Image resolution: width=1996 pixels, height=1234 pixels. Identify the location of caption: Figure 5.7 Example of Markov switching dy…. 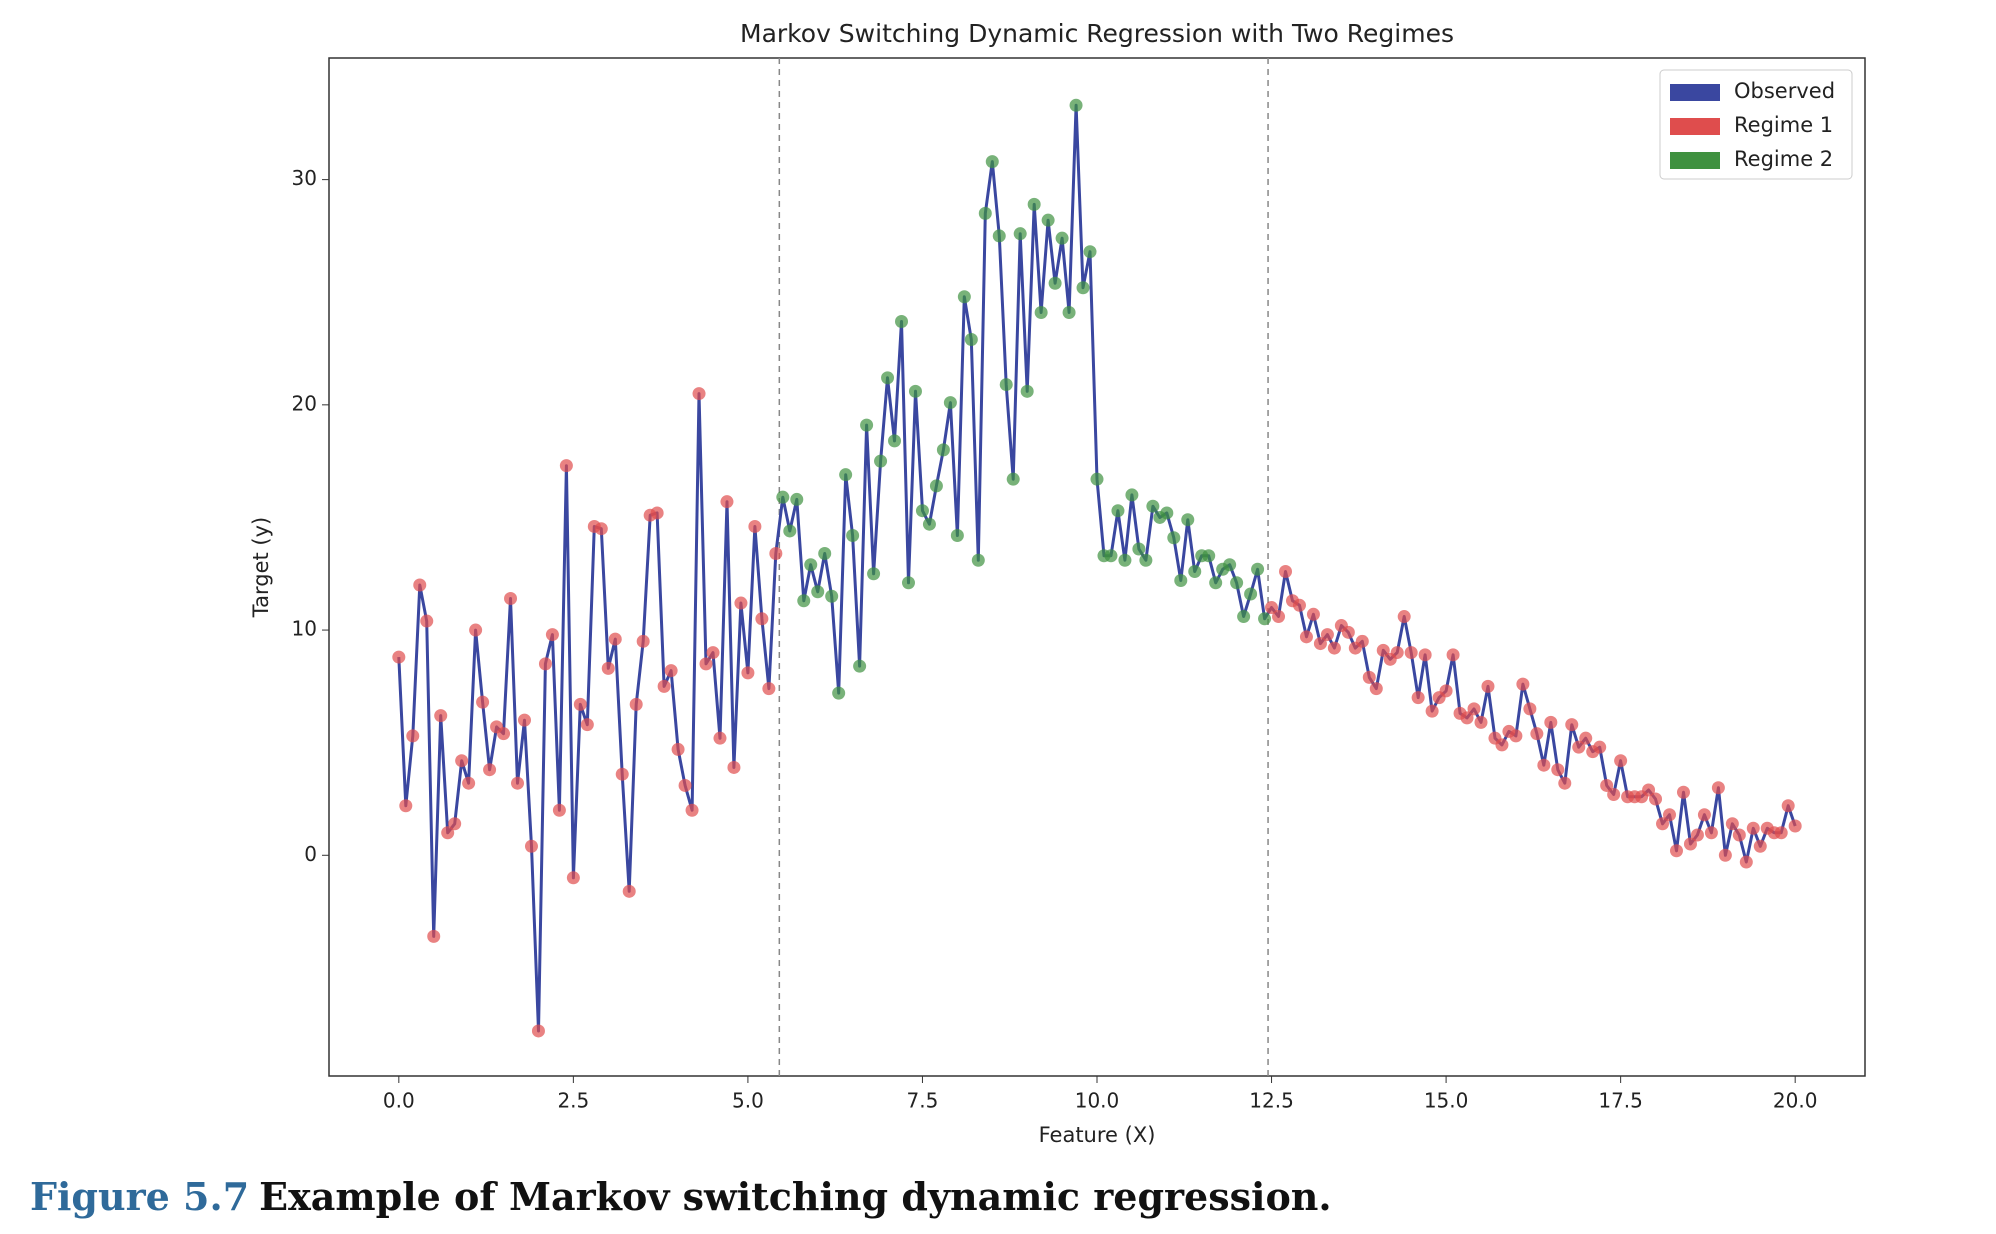
(681, 1196).